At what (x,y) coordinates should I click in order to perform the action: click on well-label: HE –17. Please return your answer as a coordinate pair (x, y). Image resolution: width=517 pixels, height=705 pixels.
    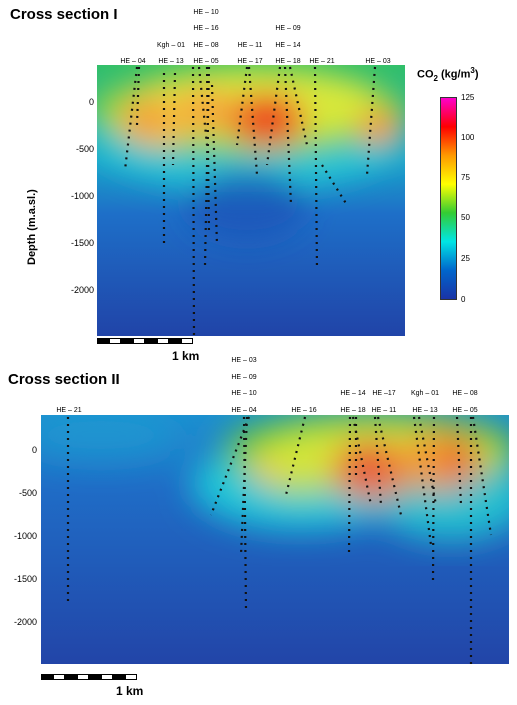
    Looking at the image, I should click on (384, 393).